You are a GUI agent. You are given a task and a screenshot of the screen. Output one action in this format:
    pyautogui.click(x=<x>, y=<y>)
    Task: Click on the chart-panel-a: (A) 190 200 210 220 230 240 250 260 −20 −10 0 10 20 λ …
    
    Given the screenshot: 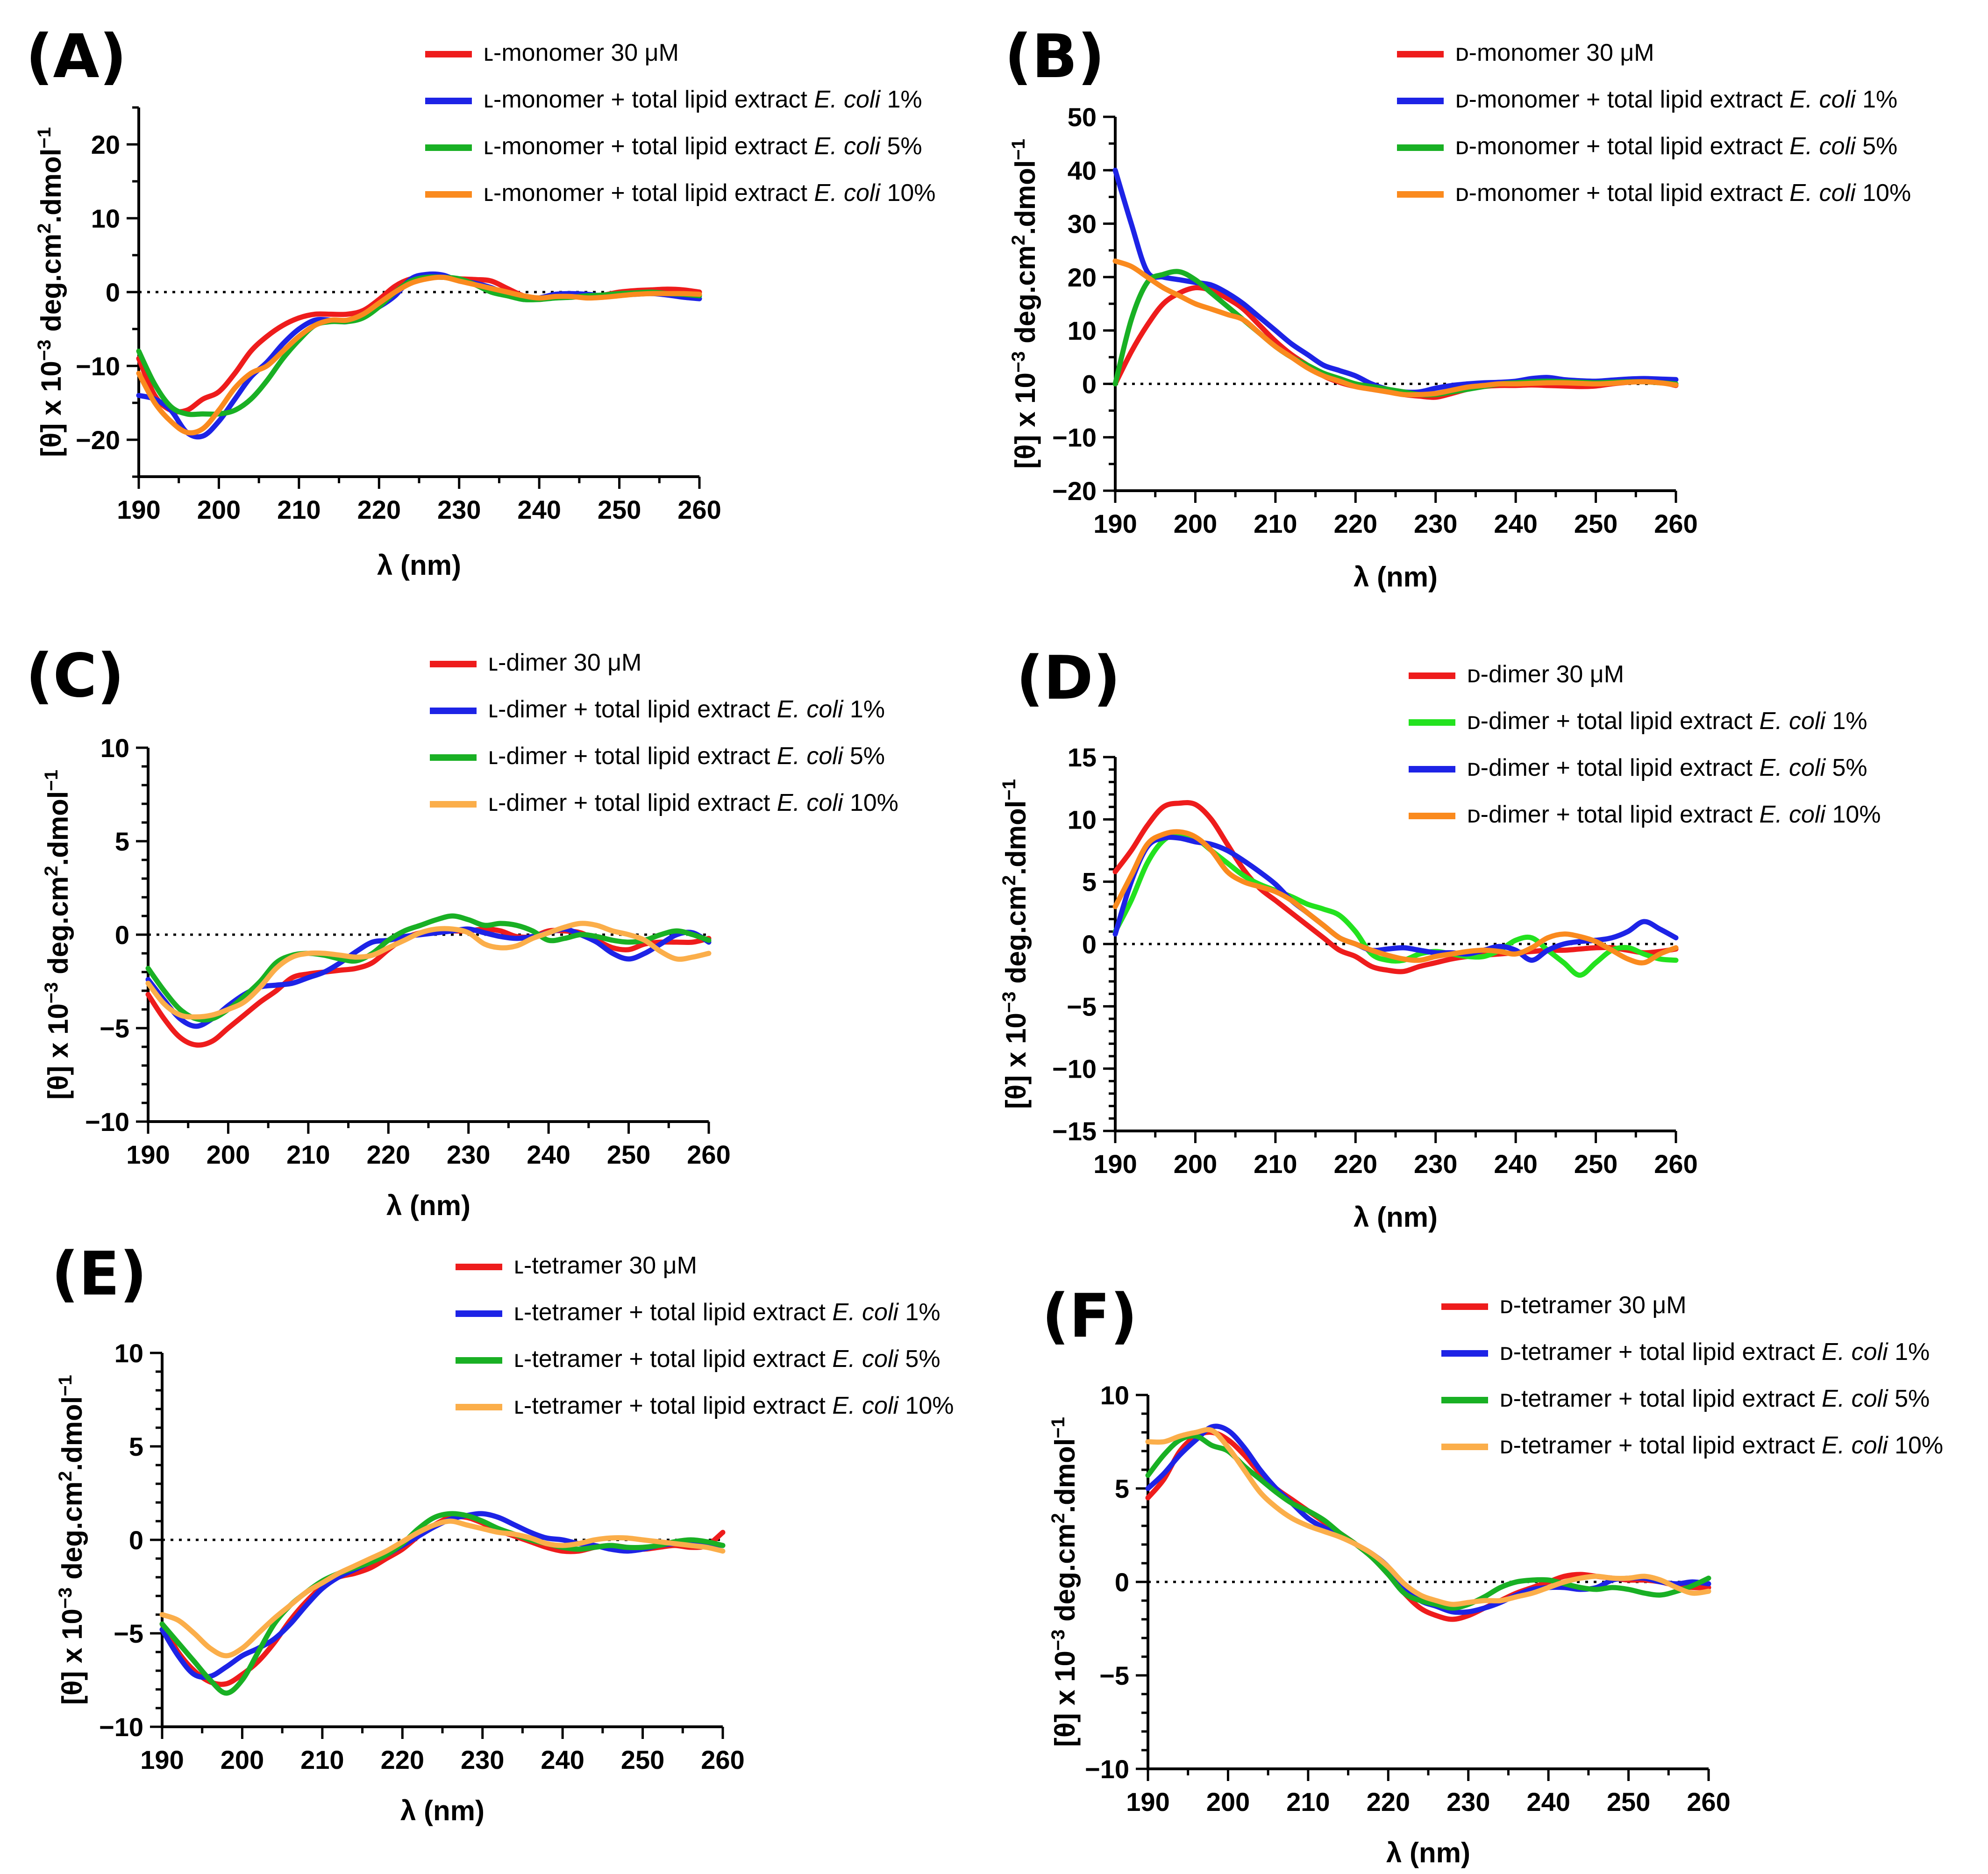 What is the action you would take?
    pyautogui.click(x=481, y=301)
    